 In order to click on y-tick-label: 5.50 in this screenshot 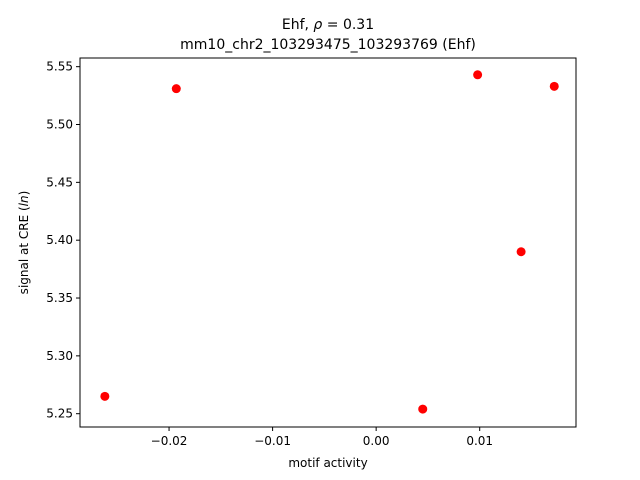, I will do `click(59, 125)`.